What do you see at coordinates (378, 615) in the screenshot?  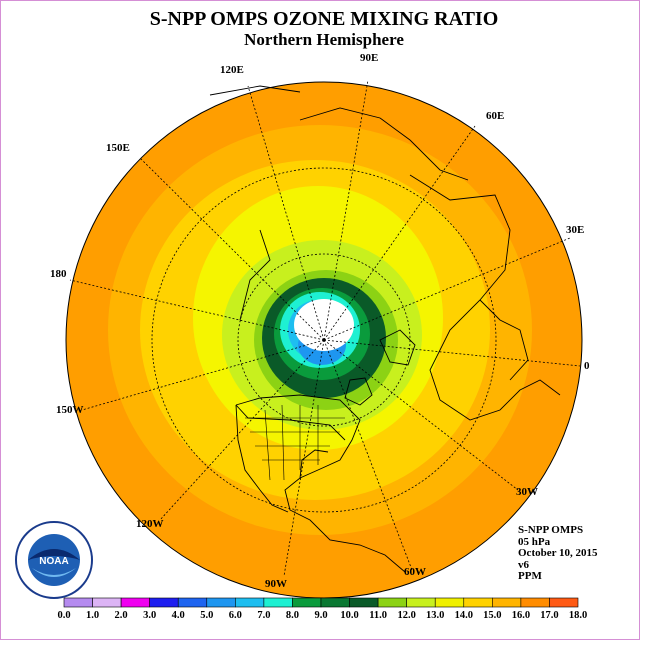 I see `colorbar-label: 11.0` at bounding box center [378, 615].